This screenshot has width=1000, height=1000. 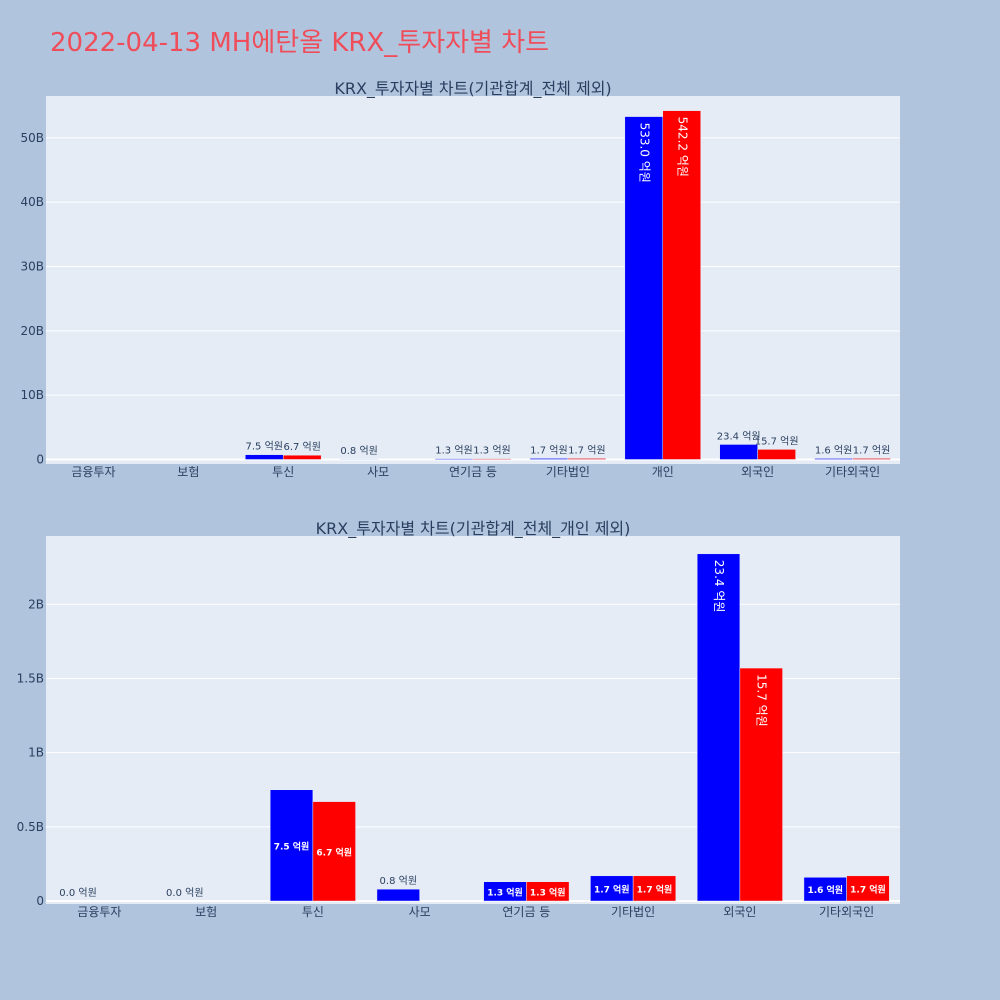 I want to click on bar-value-label: 533.0 억원, so click(x=644, y=153).